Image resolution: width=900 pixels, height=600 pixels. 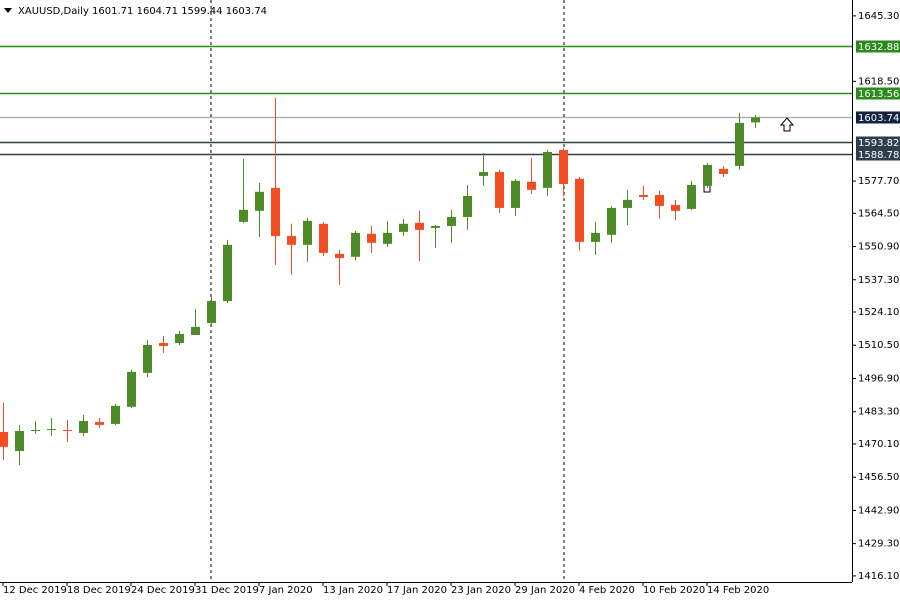 I want to click on x-tick-label: 24 Dec 2019, so click(x=163, y=590).